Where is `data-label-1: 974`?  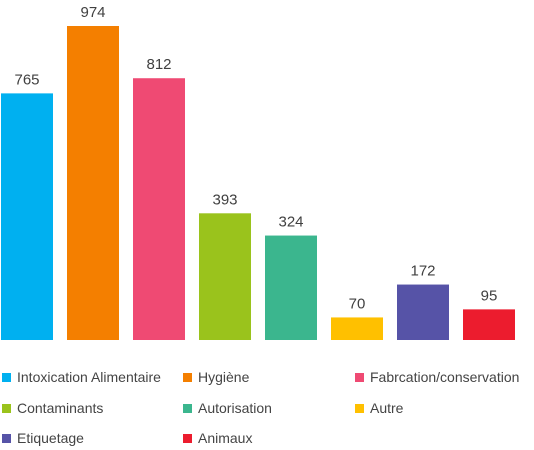 data-label-1: 974 is located at coordinates (92, 12).